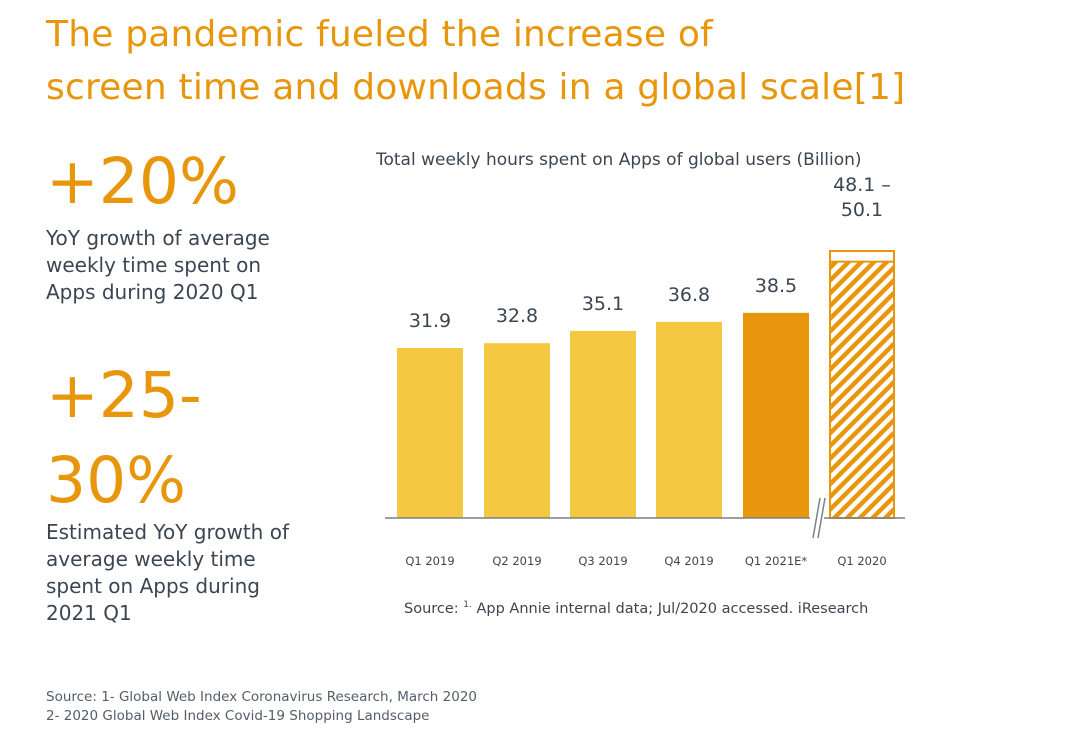 The width and height of the screenshot is (1080, 743). Describe the element at coordinates (688, 561) in the screenshot. I see `x-tick-label-3: Q4 2019` at that location.